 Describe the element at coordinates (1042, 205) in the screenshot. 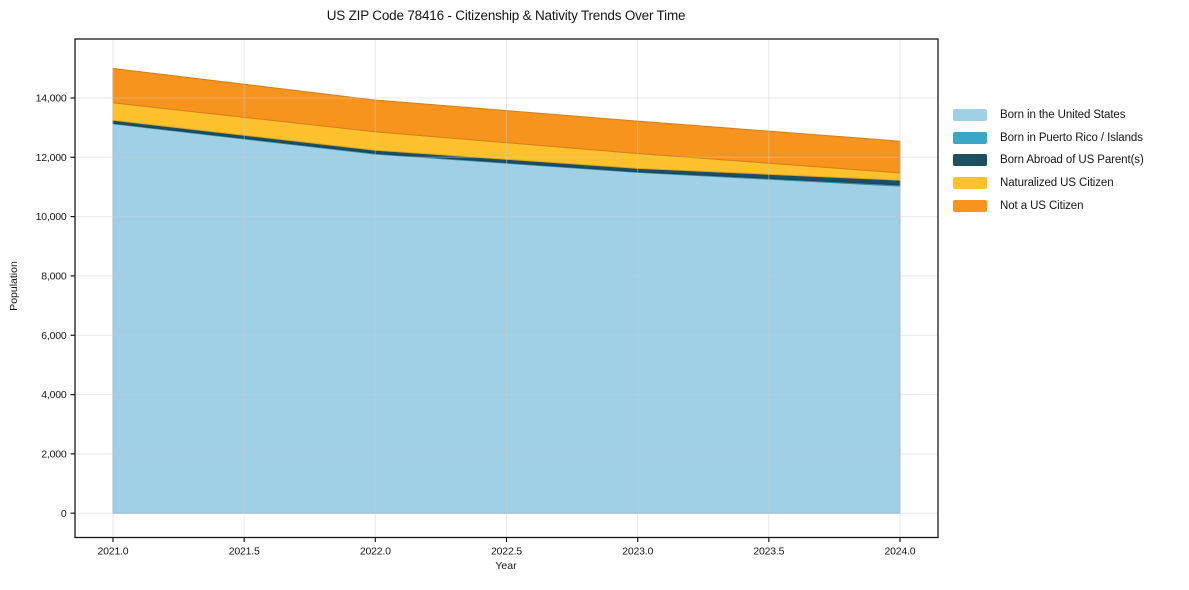

I see `legend-label: Not a US Citizen` at that location.